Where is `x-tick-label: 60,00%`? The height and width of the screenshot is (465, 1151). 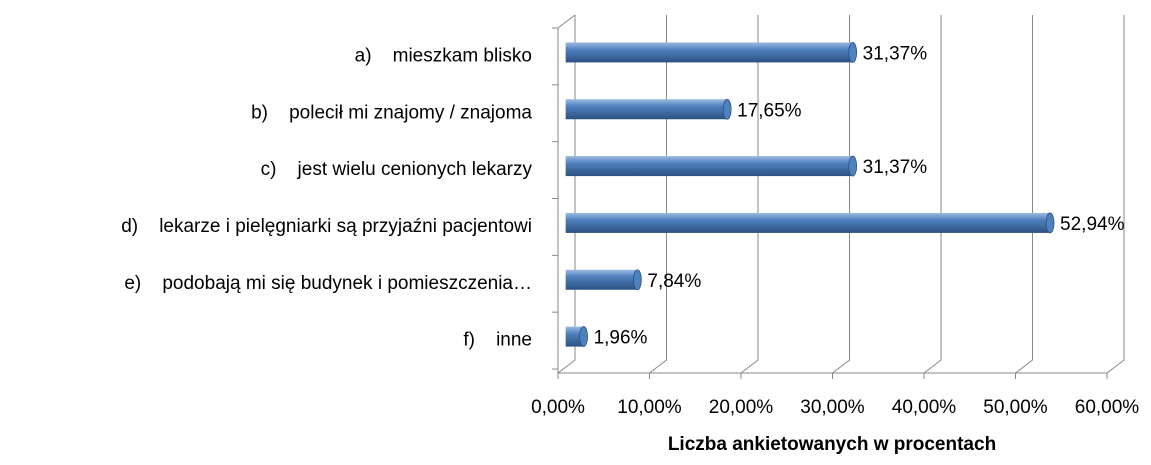 x-tick-label: 60,00% is located at coordinates (1107, 407).